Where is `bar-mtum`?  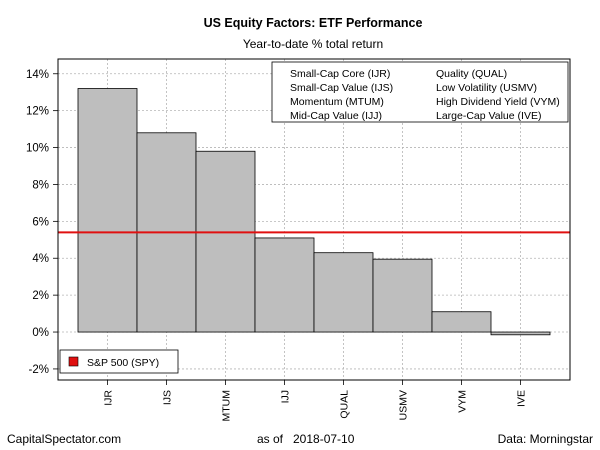
bar-mtum is located at coordinates (225, 241).